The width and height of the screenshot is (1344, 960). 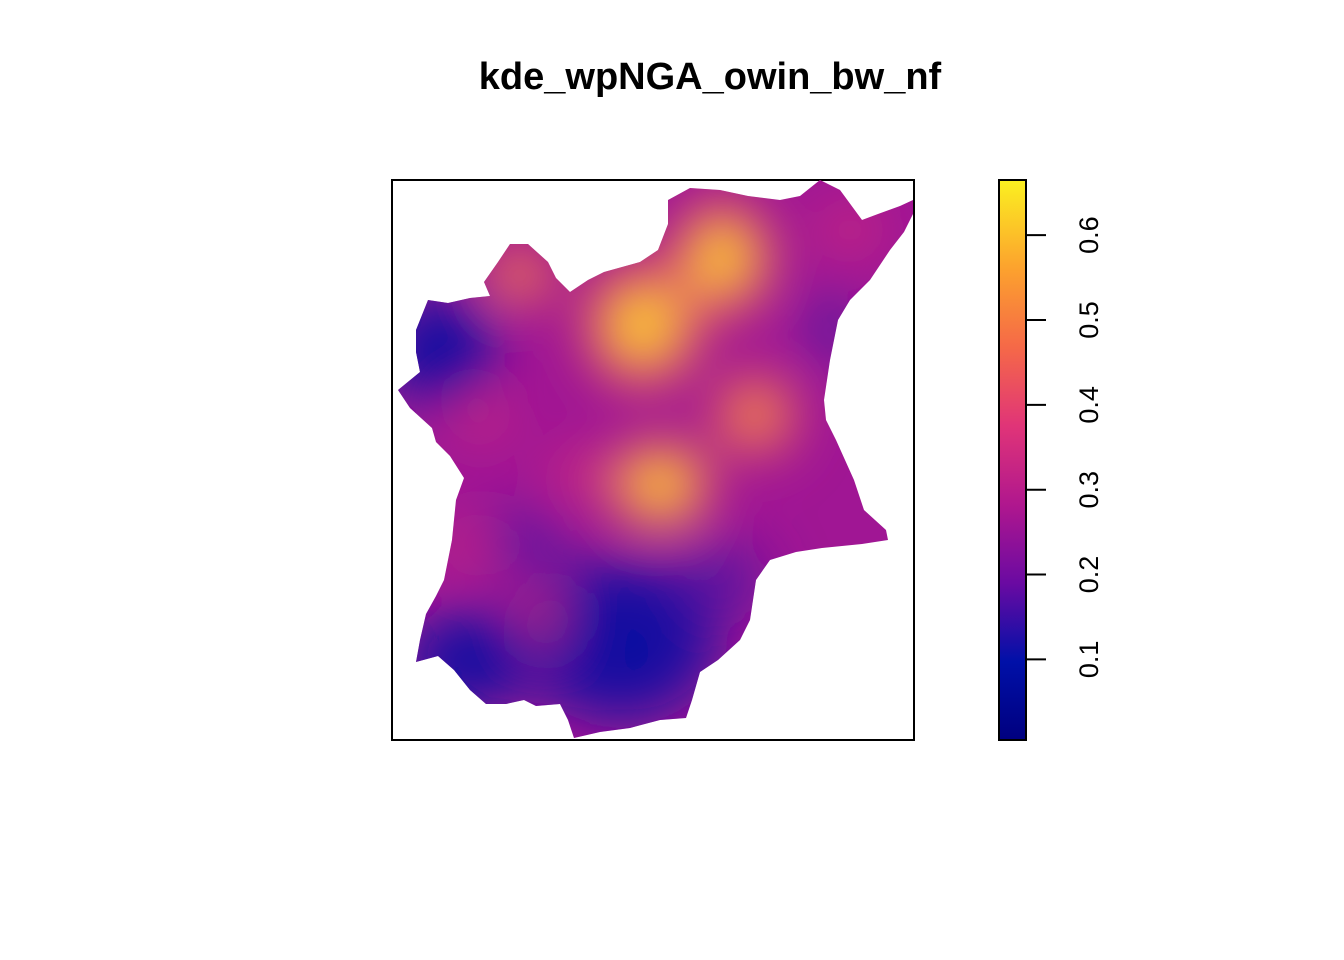 What do you see at coordinates (1089, 490) in the screenshot?
I see `legend-tick-label: 0.3` at bounding box center [1089, 490].